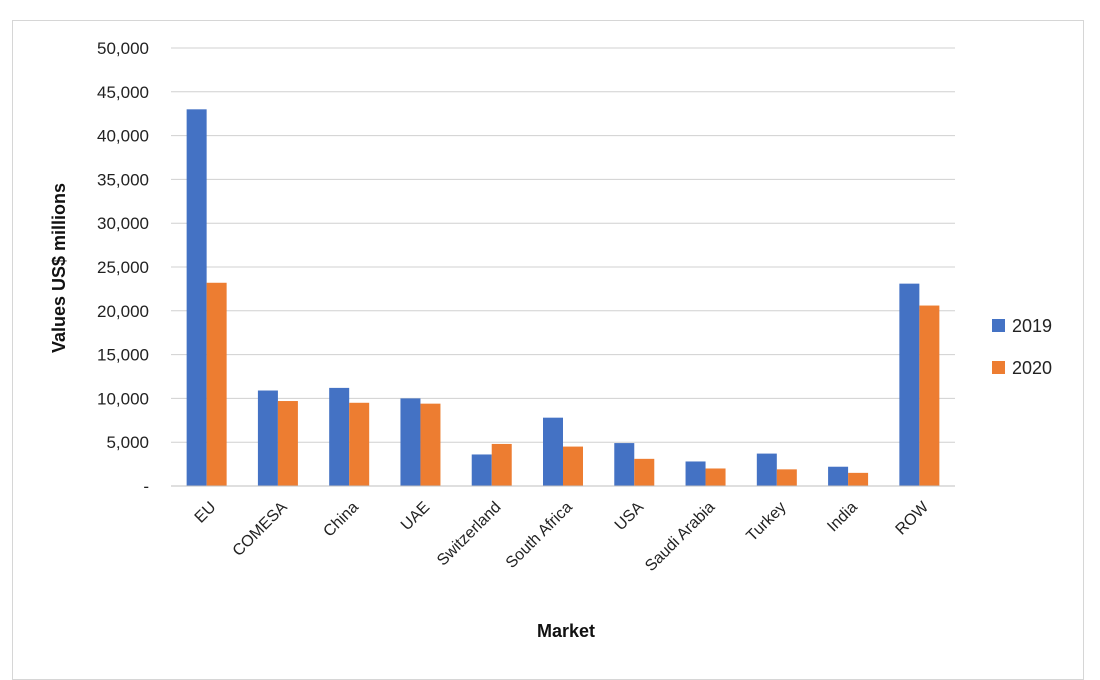  Describe the element at coordinates (287, 443) in the screenshot. I see `bar-2020-comesa` at that location.